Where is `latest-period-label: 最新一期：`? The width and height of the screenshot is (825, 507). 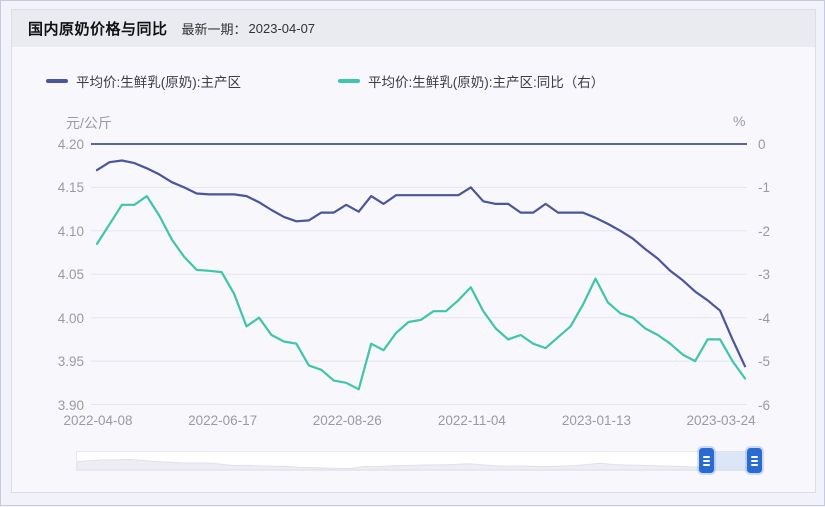
latest-period-label: 最新一期： is located at coordinates (214, 29).